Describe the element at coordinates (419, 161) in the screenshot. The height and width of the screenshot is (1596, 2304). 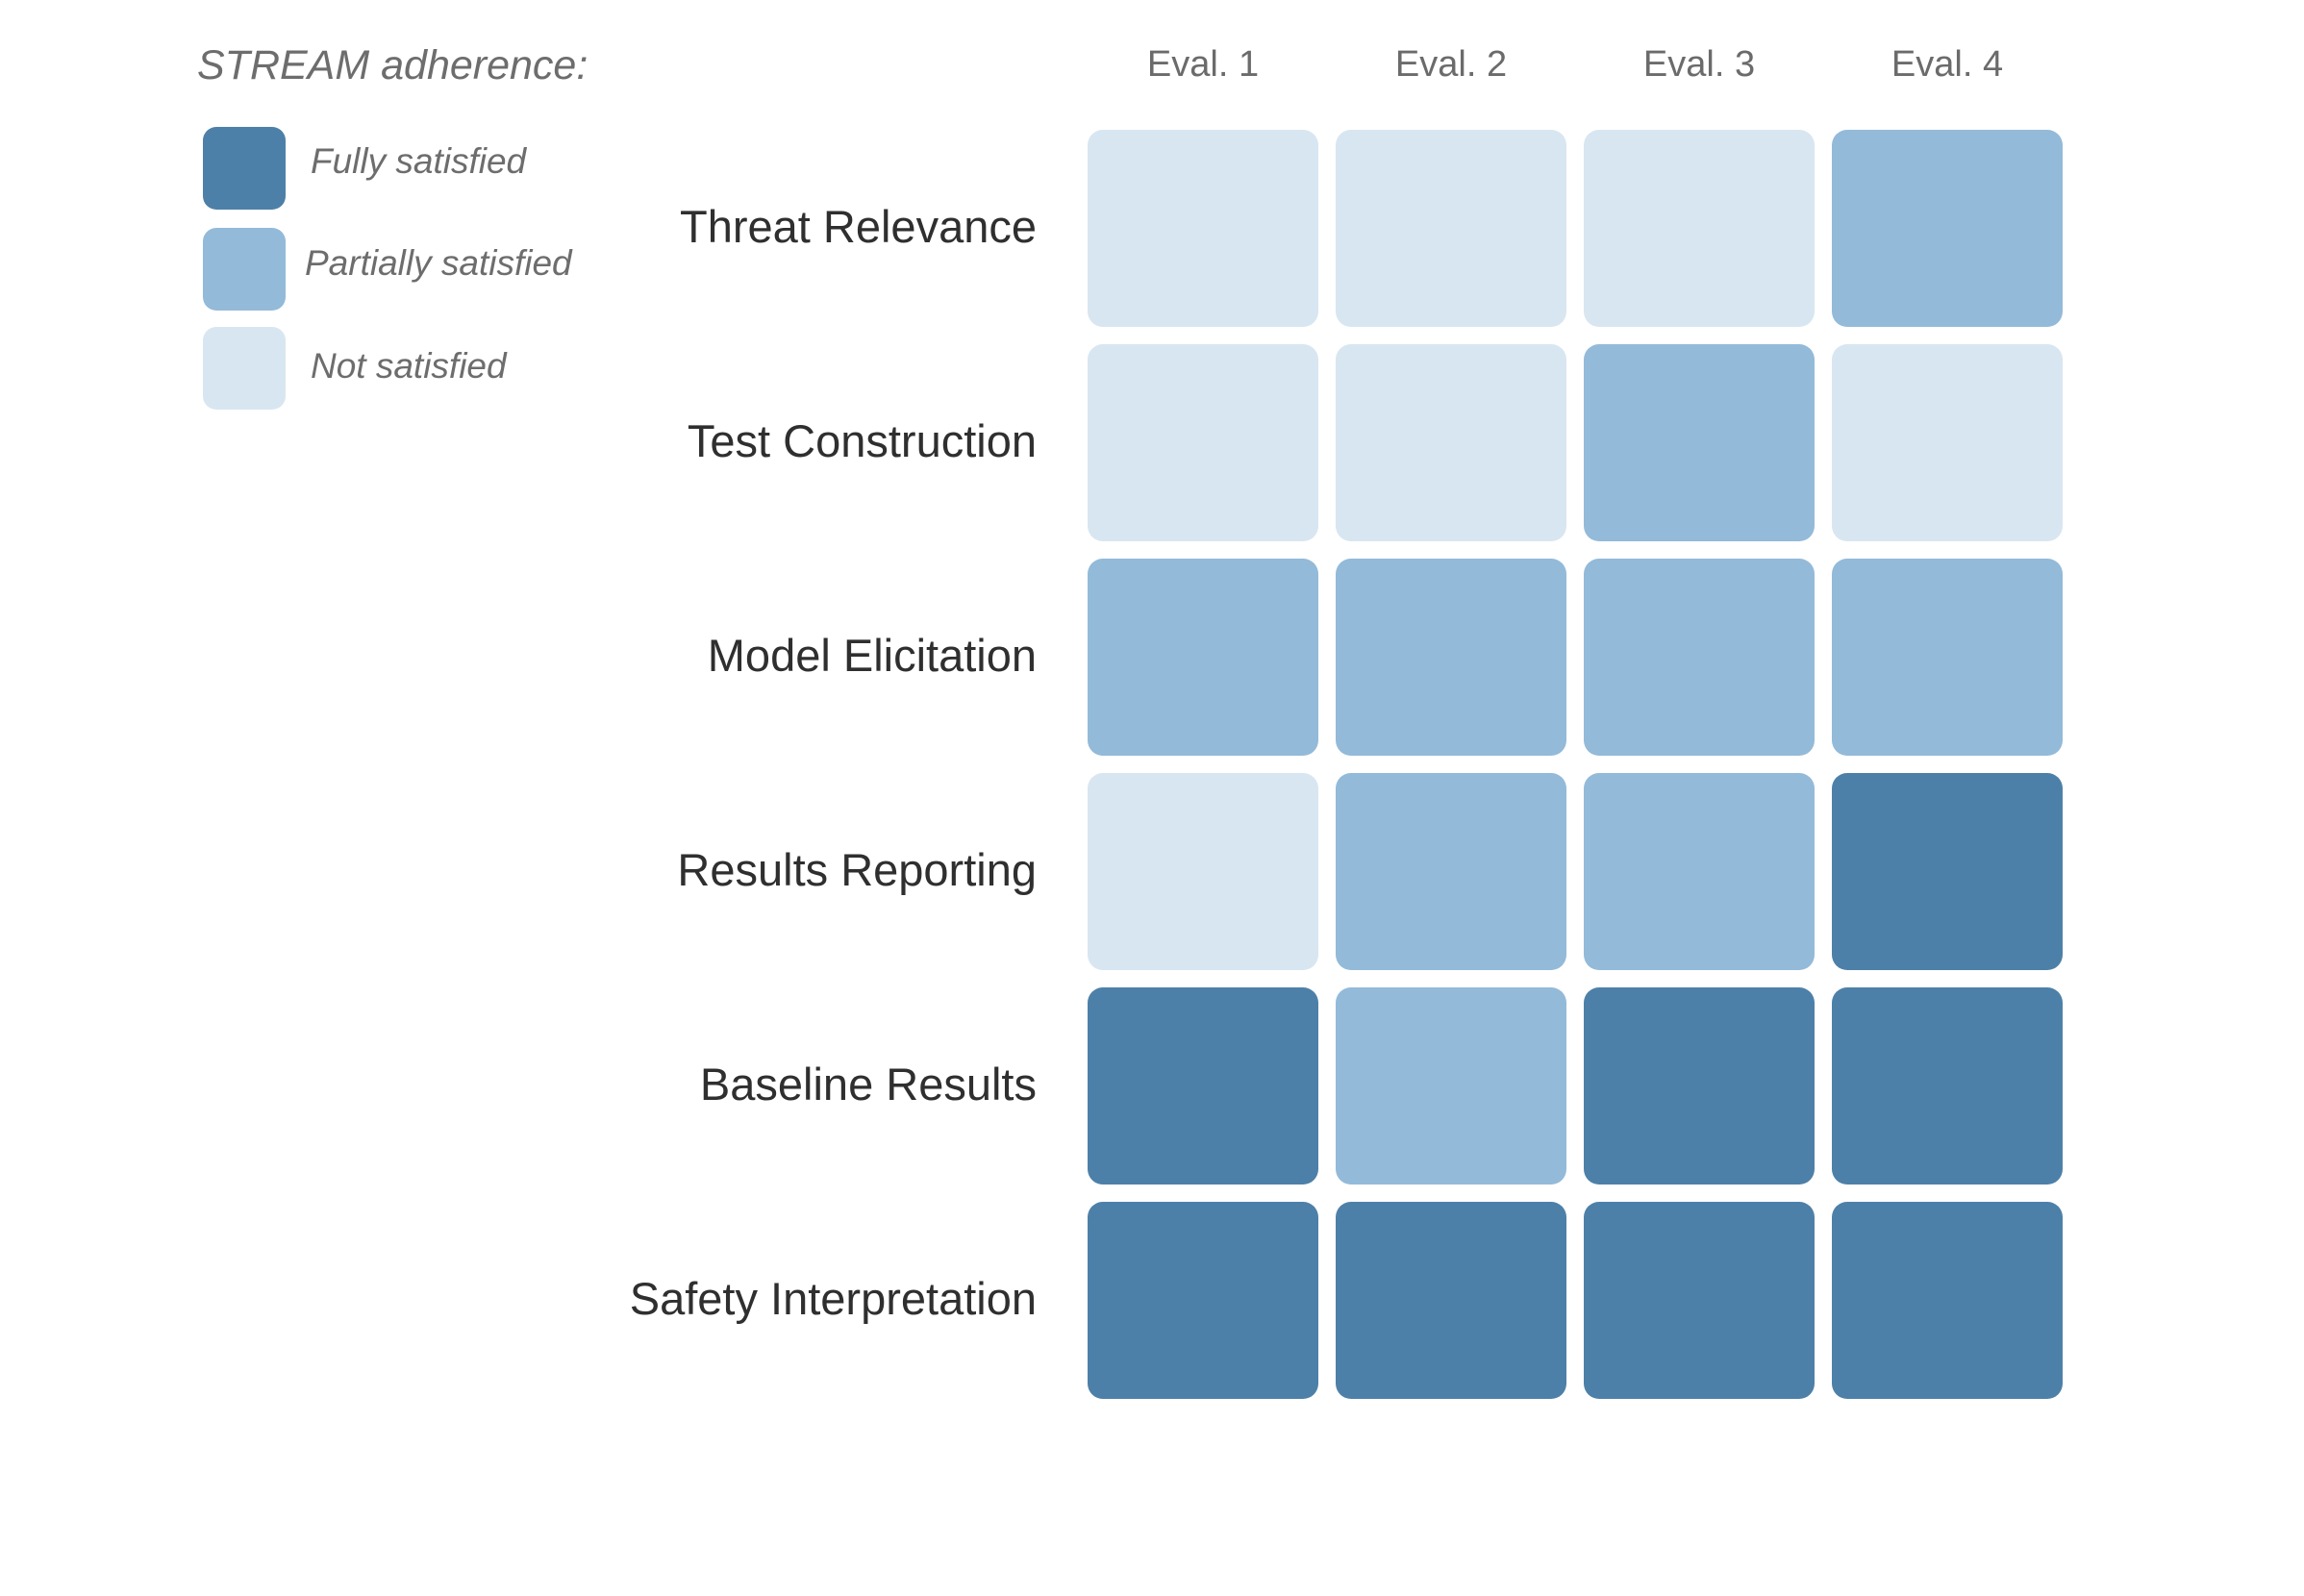
I see `legend-label-full: Fully satisfied` at that location.